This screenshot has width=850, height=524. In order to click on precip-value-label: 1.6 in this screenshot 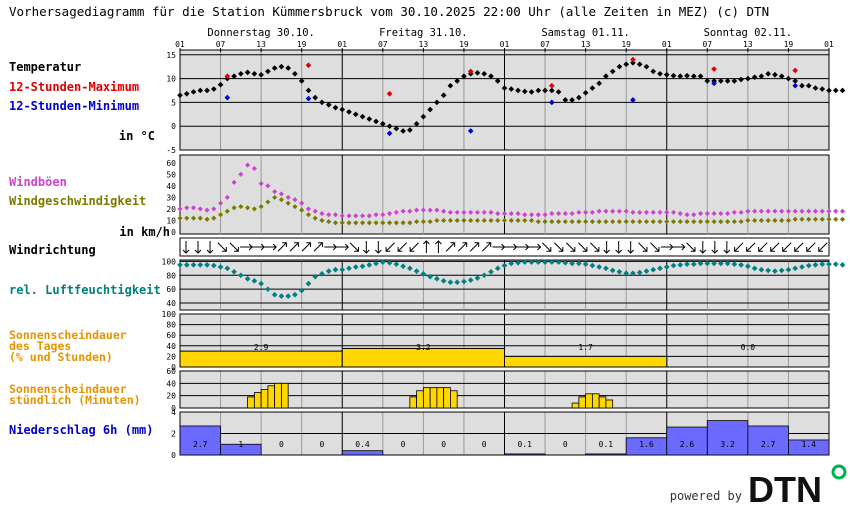, I will do `click(646, 444)`.